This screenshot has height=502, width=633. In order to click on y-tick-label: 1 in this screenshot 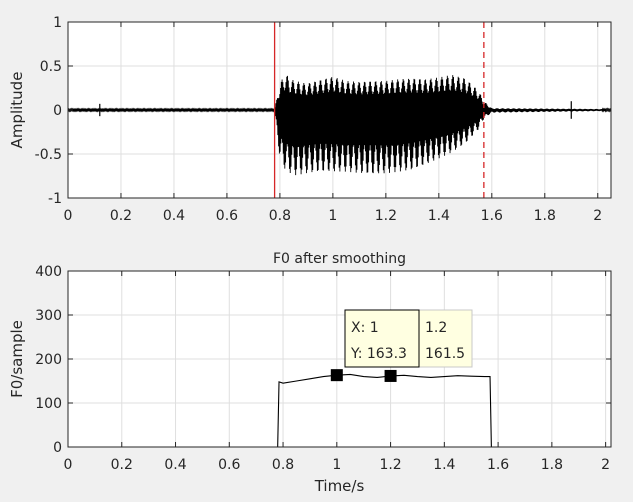, I will do `click(57, 23)`.